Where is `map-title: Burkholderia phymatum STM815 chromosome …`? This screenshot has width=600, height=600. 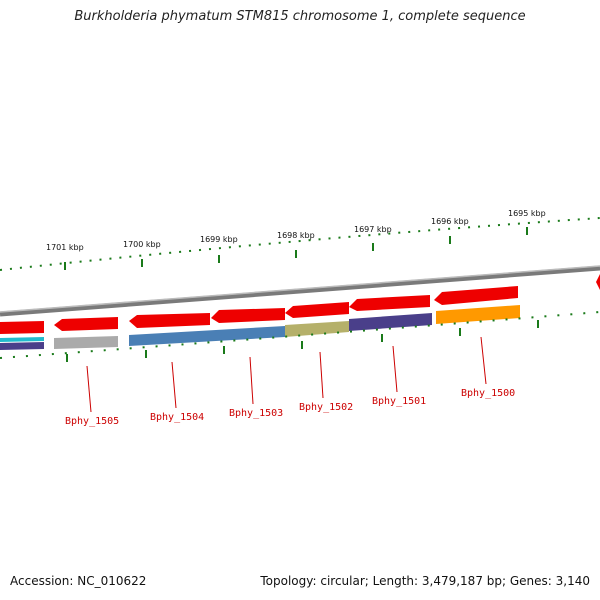 map-title: Burkholderia phymatum STM815 chromosome … is located at coordinates (300, 16).